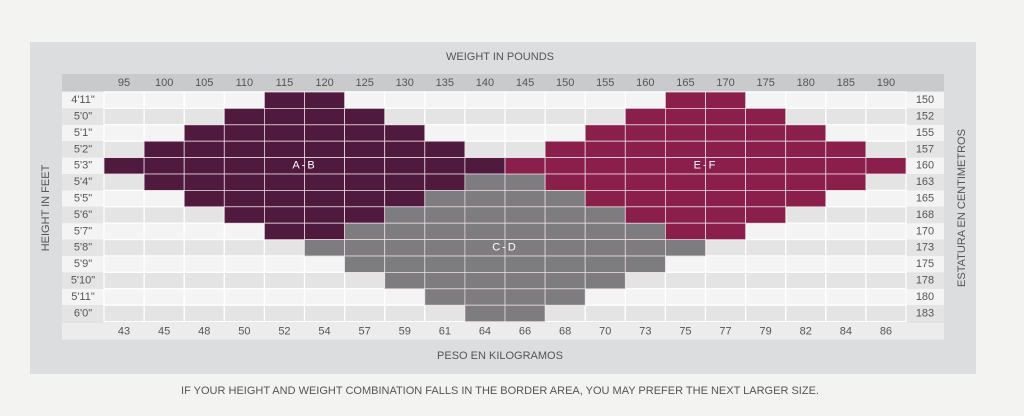 The height and width of the screenshot is (416, 1024). What do you see at coordinates (925, 100) in the screenshot?
I see `cm-label: 150` at bounding box center [925, 100].